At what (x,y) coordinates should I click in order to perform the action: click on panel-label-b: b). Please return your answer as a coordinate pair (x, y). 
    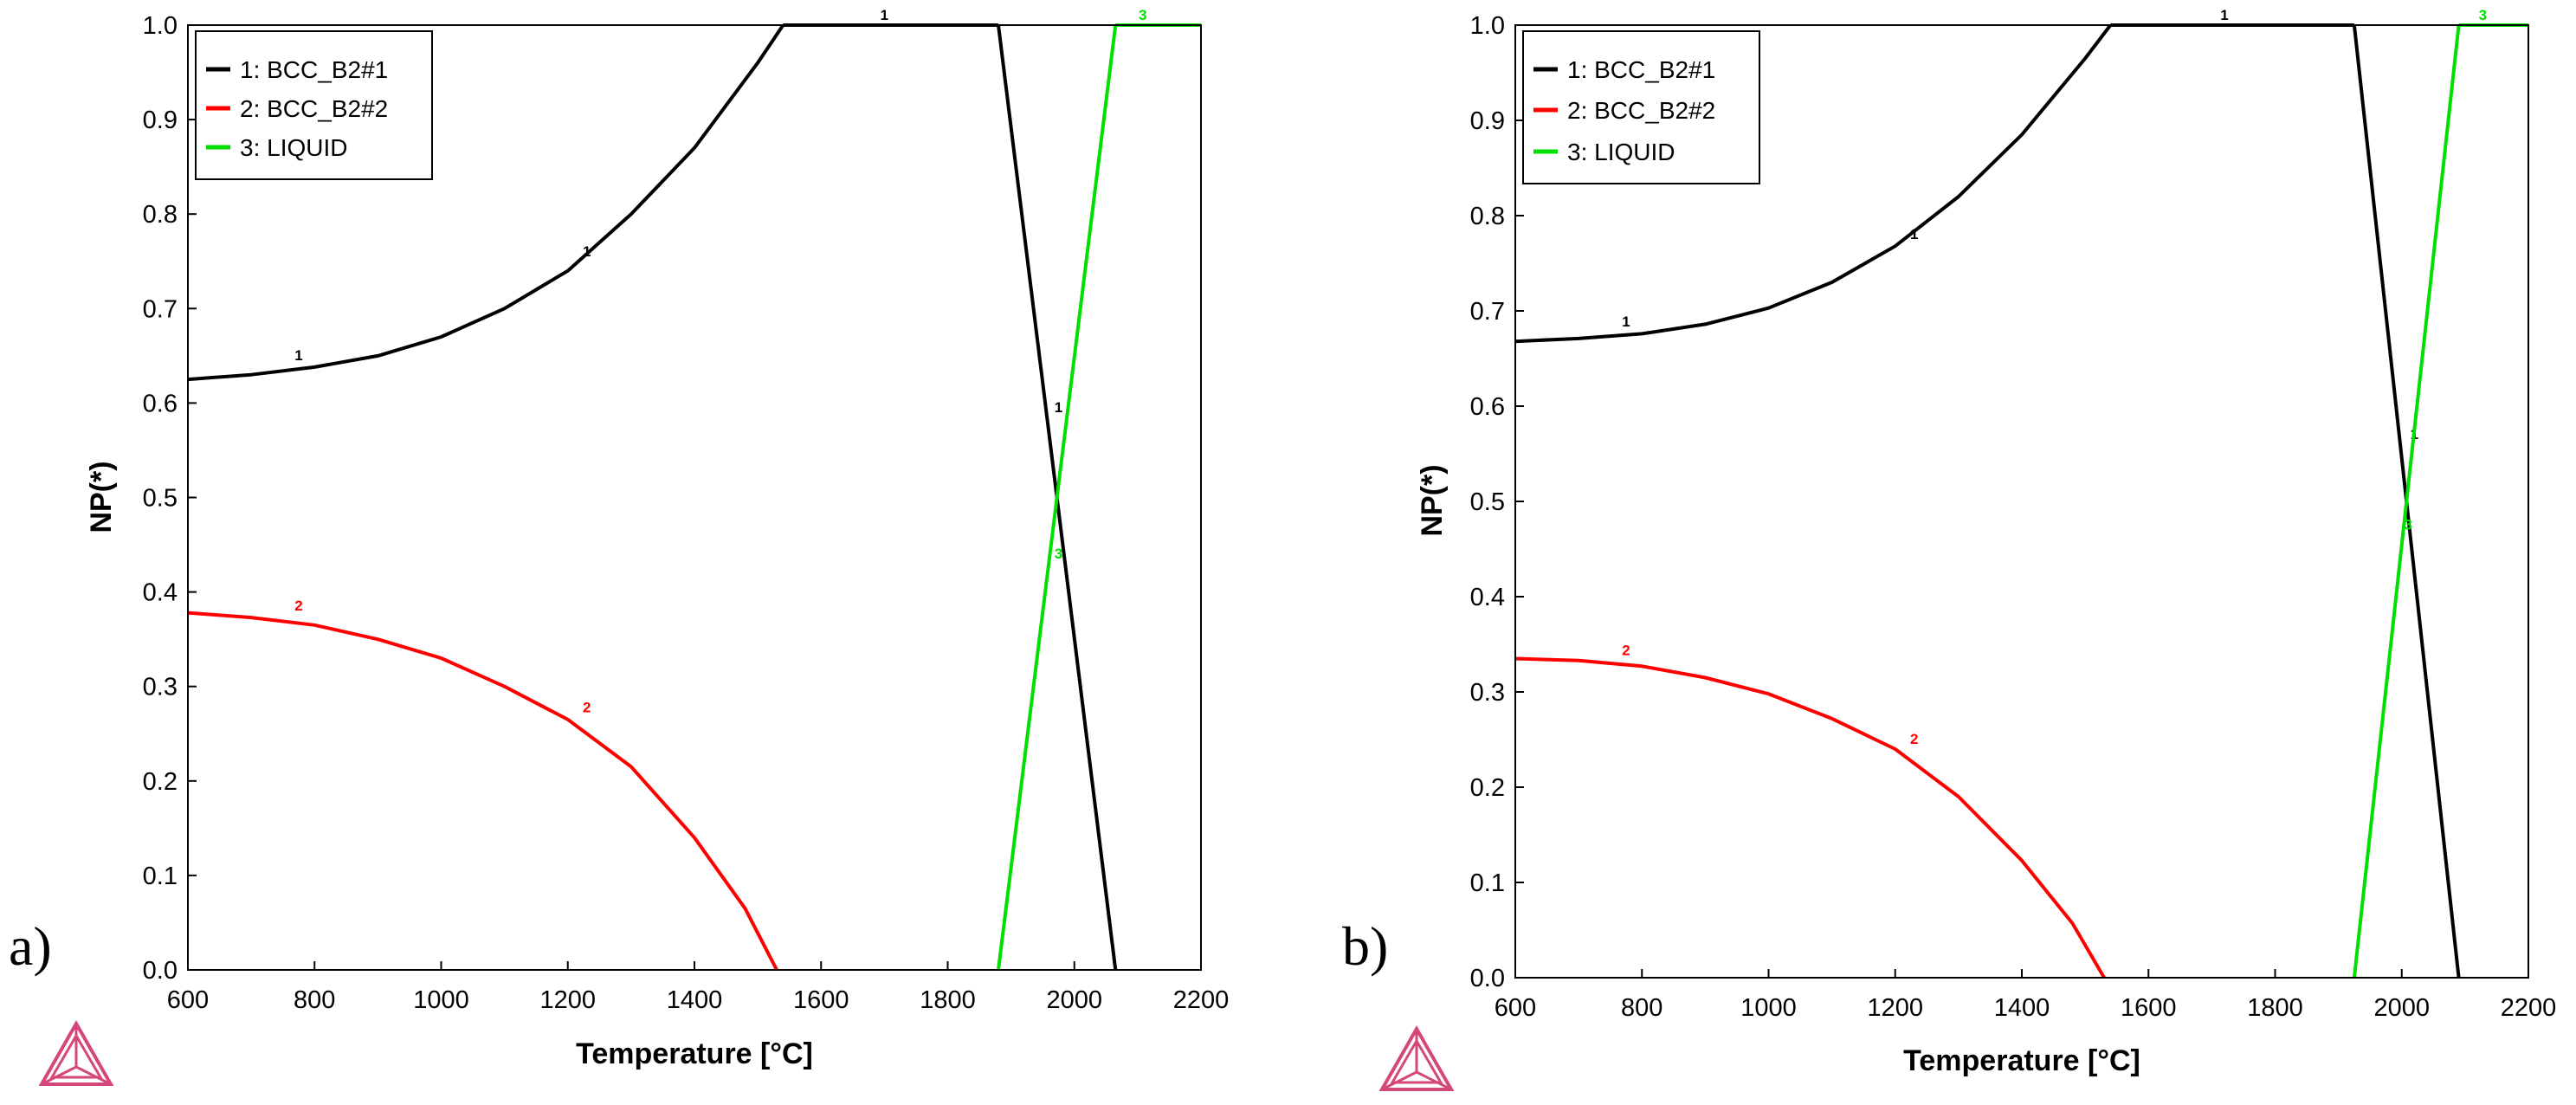
    Looking at the image, I should click on (1365, 946).